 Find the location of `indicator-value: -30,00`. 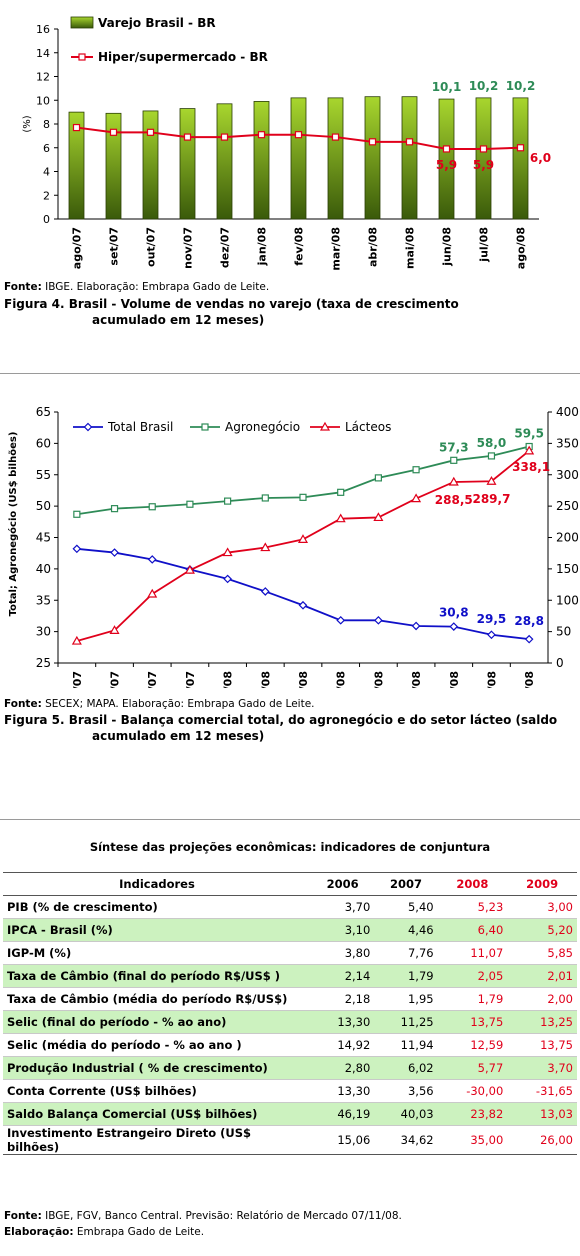

indicator-value: -30,00 is located at coordinates (472, 1091).